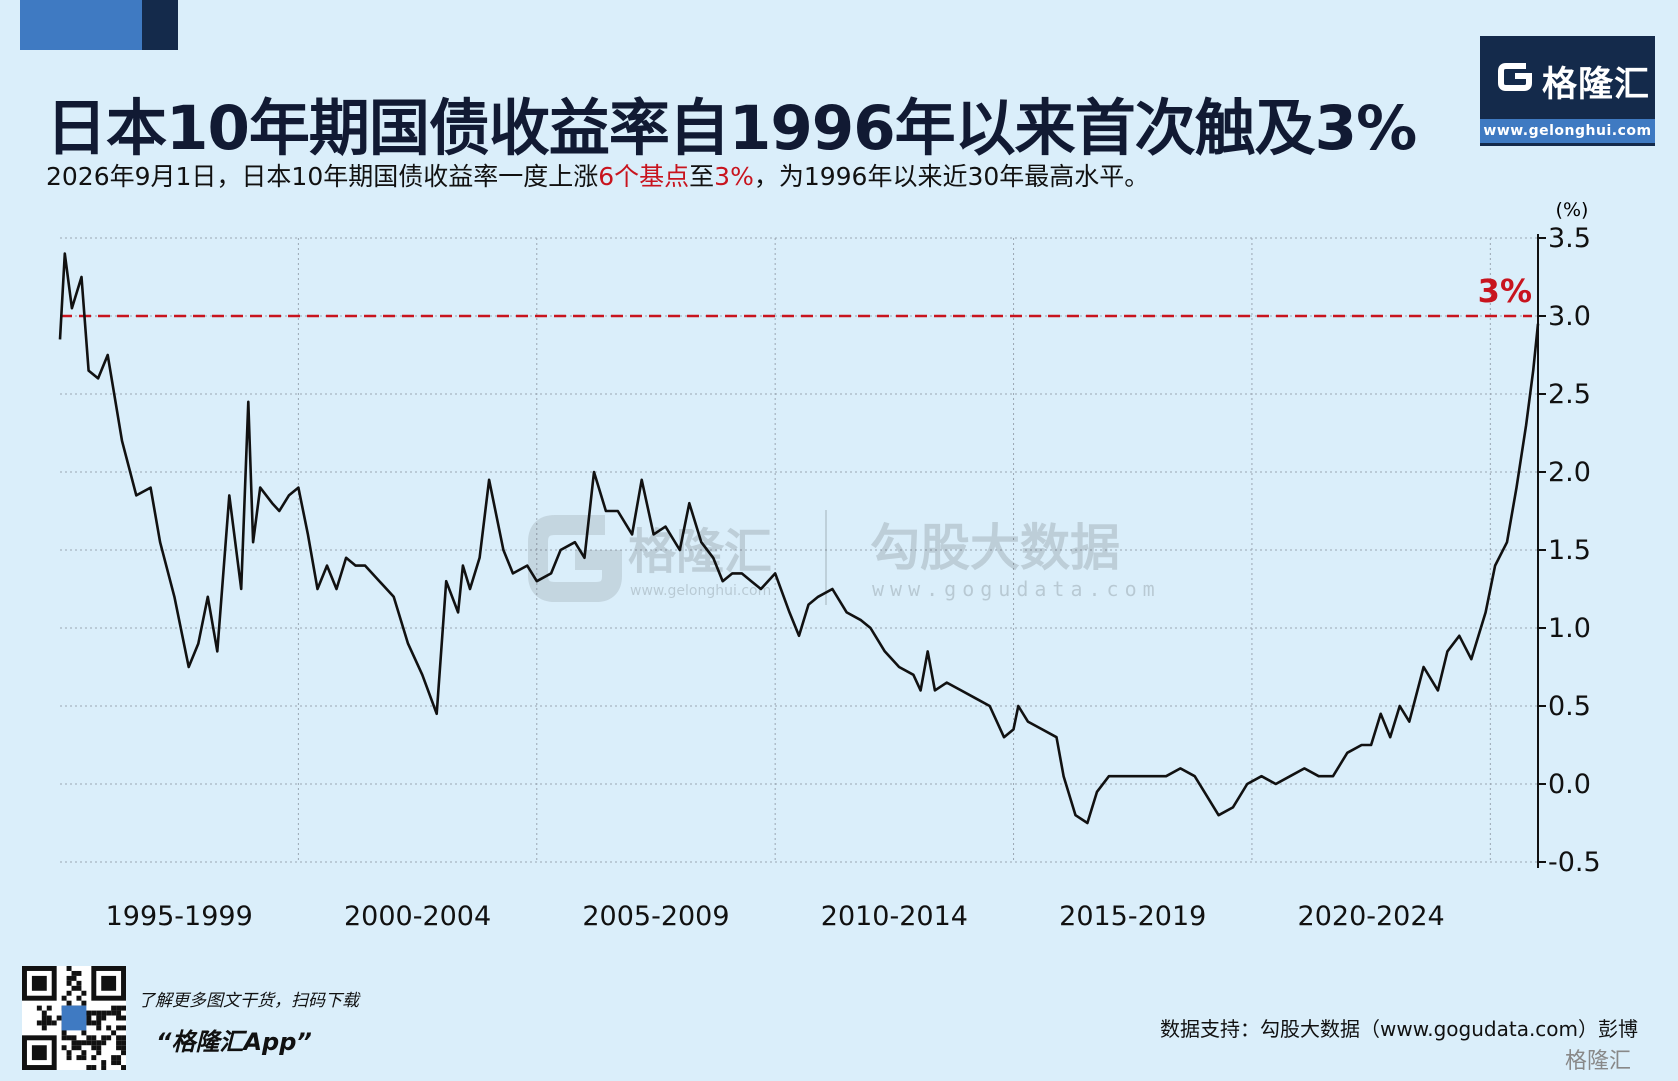  I want to click on gelonghui-g-icon, so click(1515, 77).